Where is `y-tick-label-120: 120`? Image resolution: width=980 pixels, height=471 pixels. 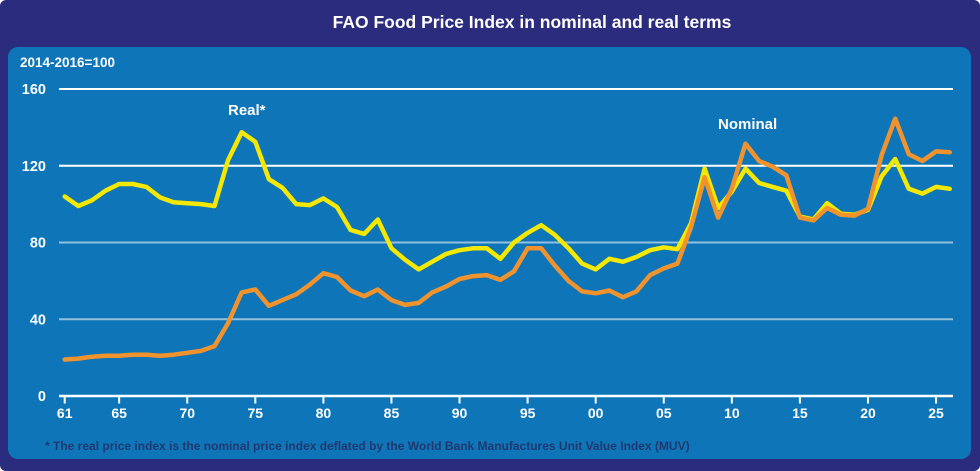
y-tick-label-120: 120 is located at coordinates (34, 167).